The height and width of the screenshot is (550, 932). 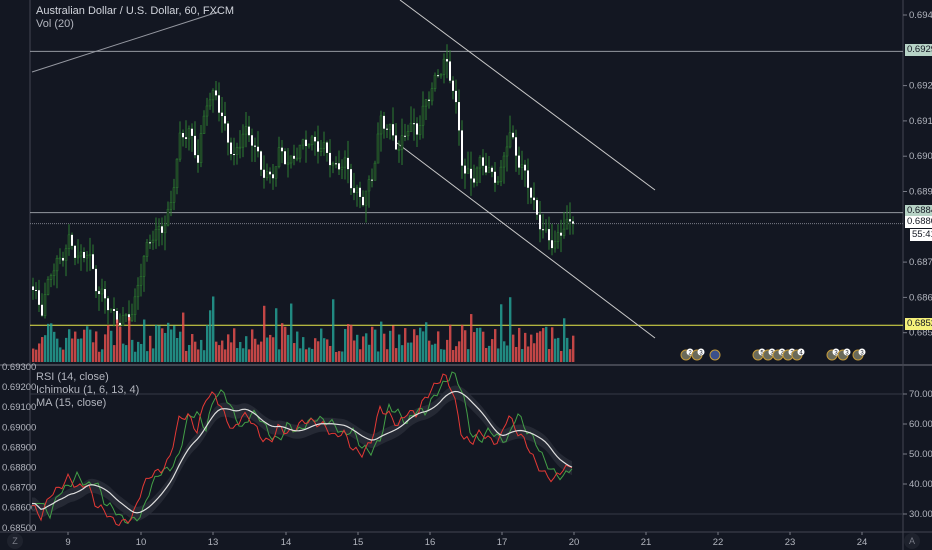 I want to click on auto-scale-button: A, so click(x=912, y=541).